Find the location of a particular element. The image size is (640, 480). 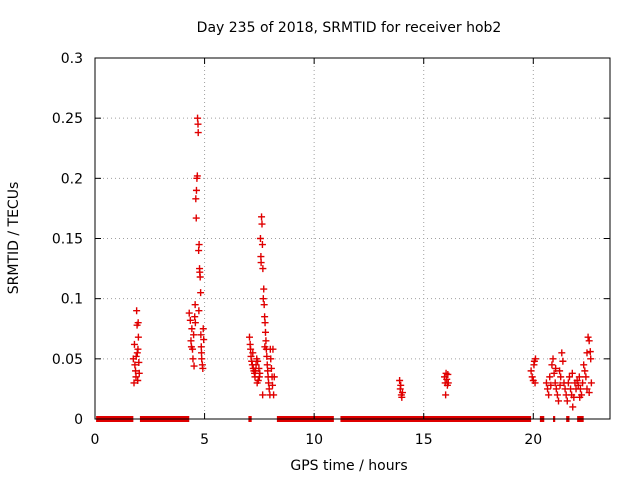

x-axis-title: GPS time / hours is located at coordinates (348, 466).